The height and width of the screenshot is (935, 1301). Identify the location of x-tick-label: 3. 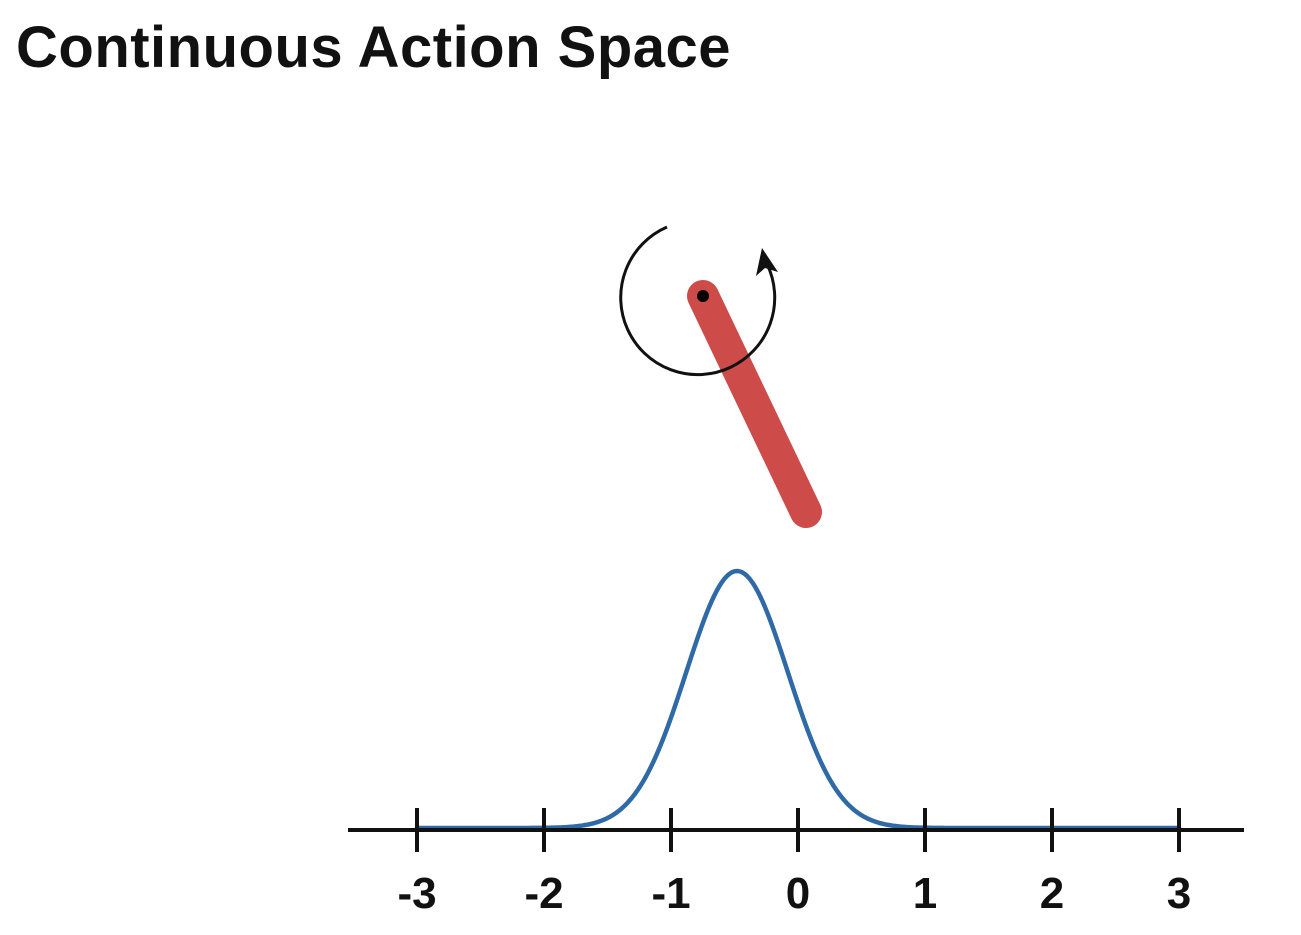
(1179, 893).